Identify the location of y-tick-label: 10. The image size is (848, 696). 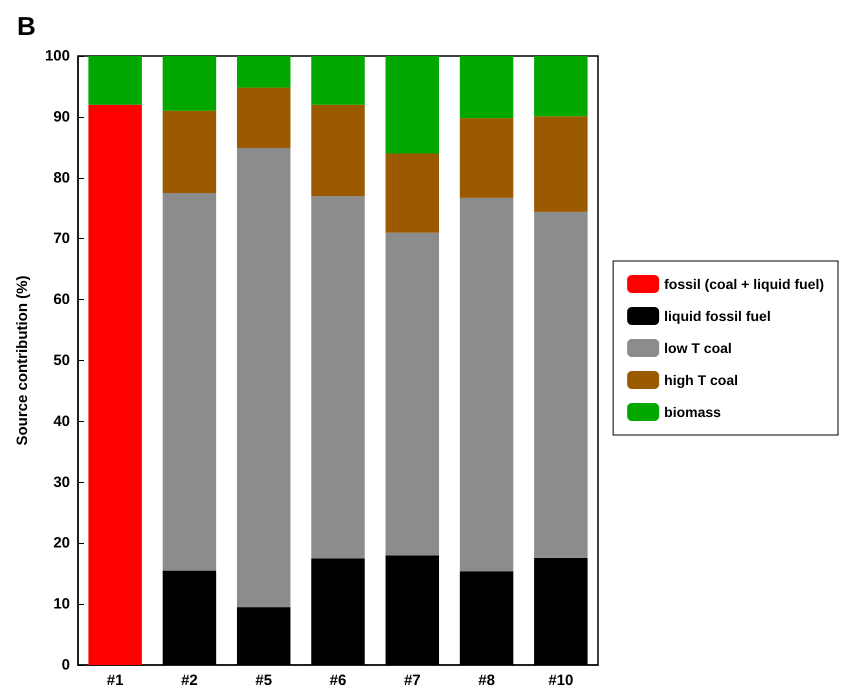
(61, 604).